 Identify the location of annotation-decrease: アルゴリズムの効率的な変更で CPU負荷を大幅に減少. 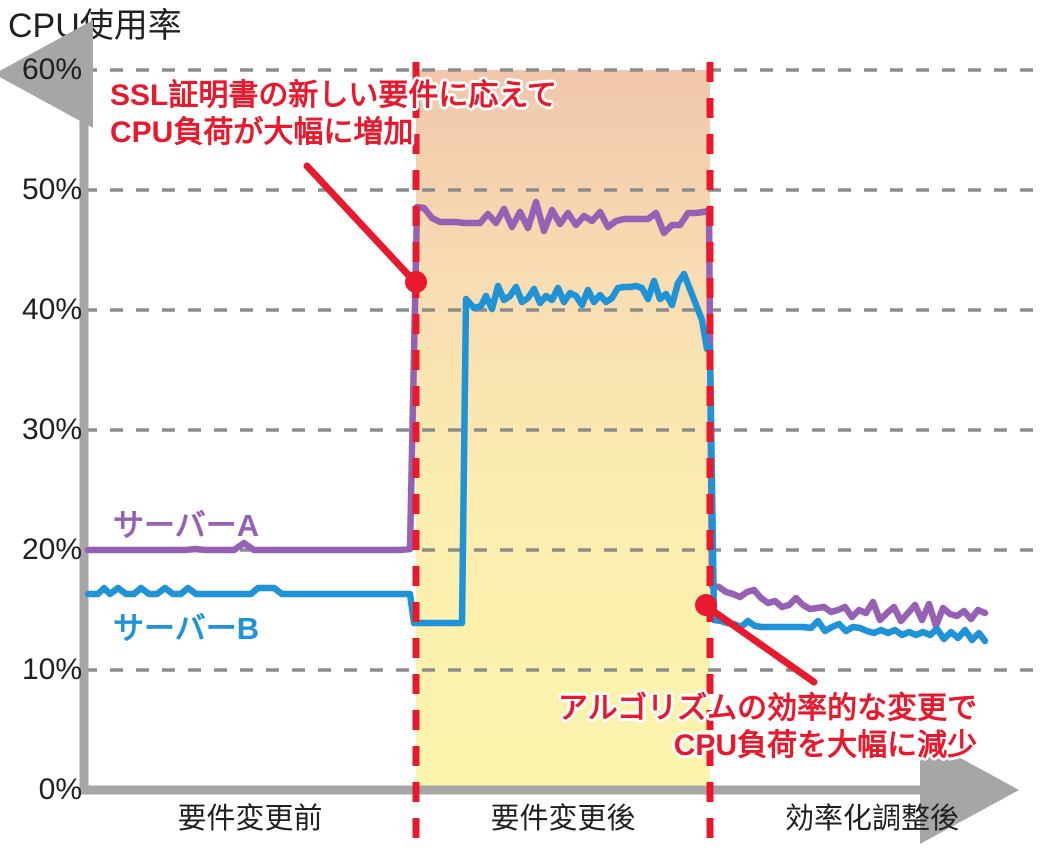
(767, 727).